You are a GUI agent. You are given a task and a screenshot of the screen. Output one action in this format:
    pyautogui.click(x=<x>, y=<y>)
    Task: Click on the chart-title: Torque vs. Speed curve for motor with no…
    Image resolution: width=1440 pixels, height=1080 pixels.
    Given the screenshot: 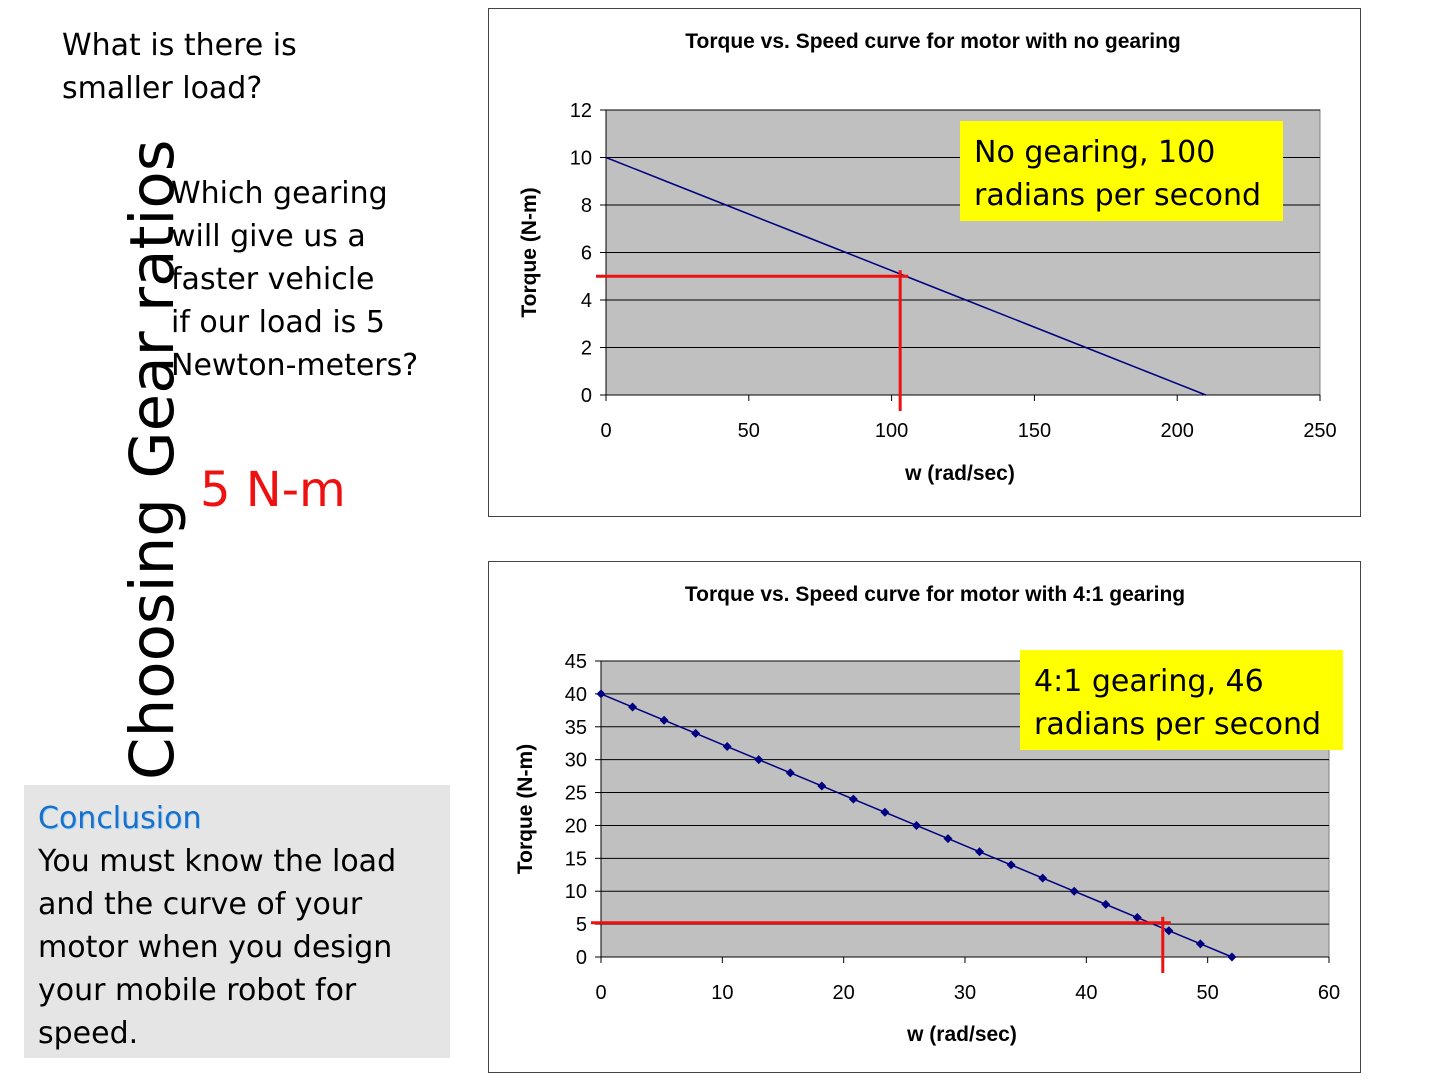 What is the action you would take?
    pyautogui.click(x=933, y=41)
    